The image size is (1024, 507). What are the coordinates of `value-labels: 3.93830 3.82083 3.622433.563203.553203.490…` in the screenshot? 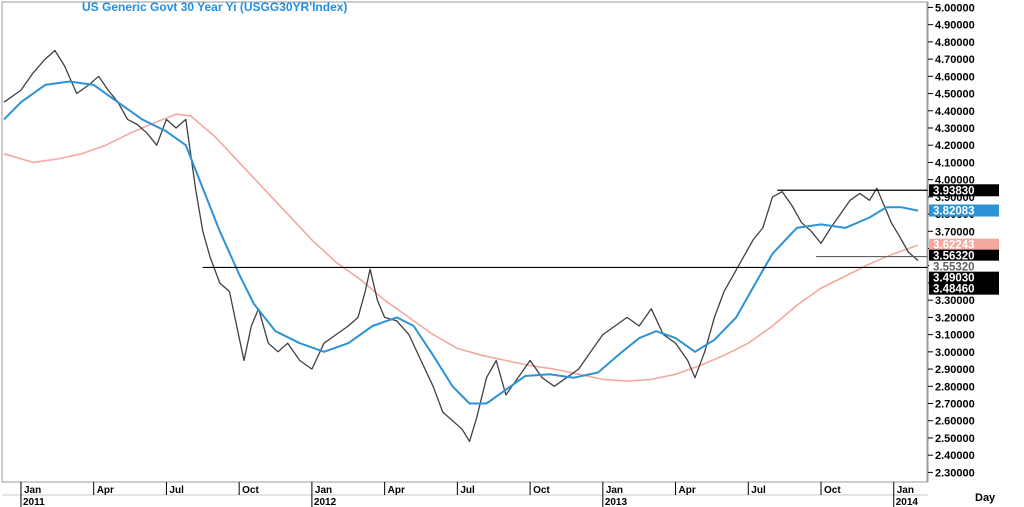 It's located at (964, 240).